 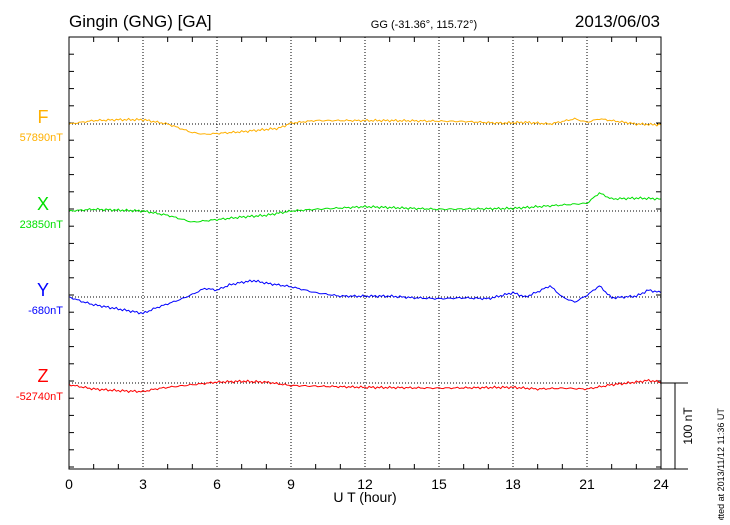 What do you see at coordinates (69, 484) in the screenshot?
I see `x-tick-label: 0` at bounding box center [69, 484].